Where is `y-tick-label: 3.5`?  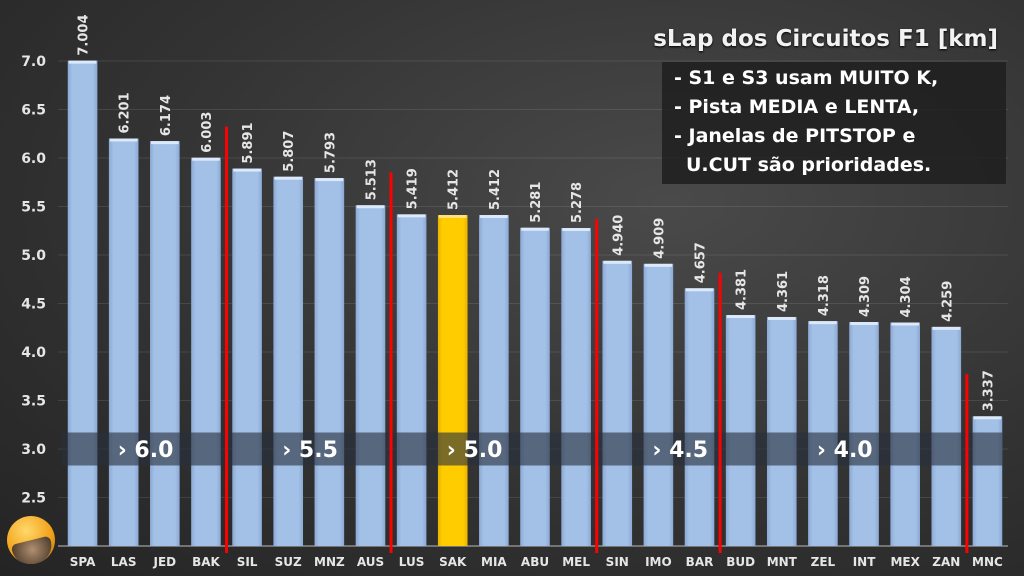
y-tick-label: 3.5 is located at coordinates (33, 402).